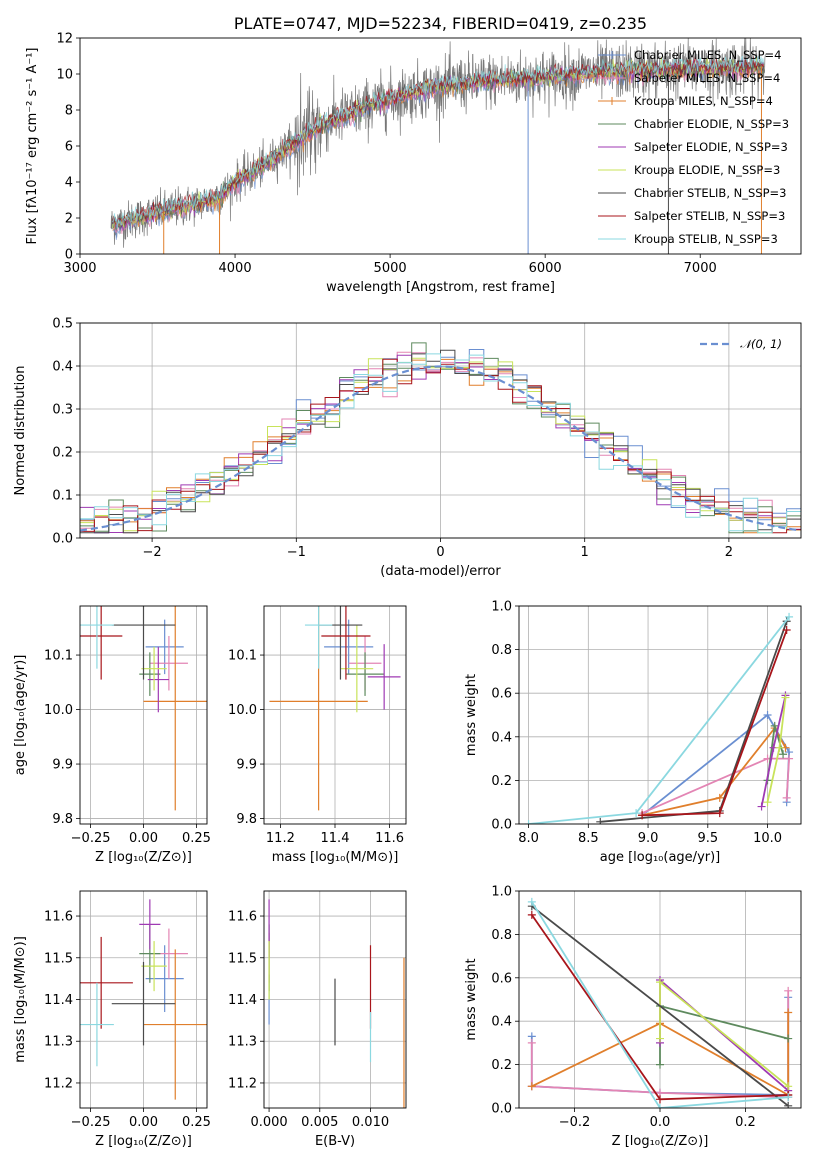 This screenshot has height=1174, width=819. Describe the element at coordinates (660, 1122) in the screenshot. I see `x-tick-label: 0.0` at that location.